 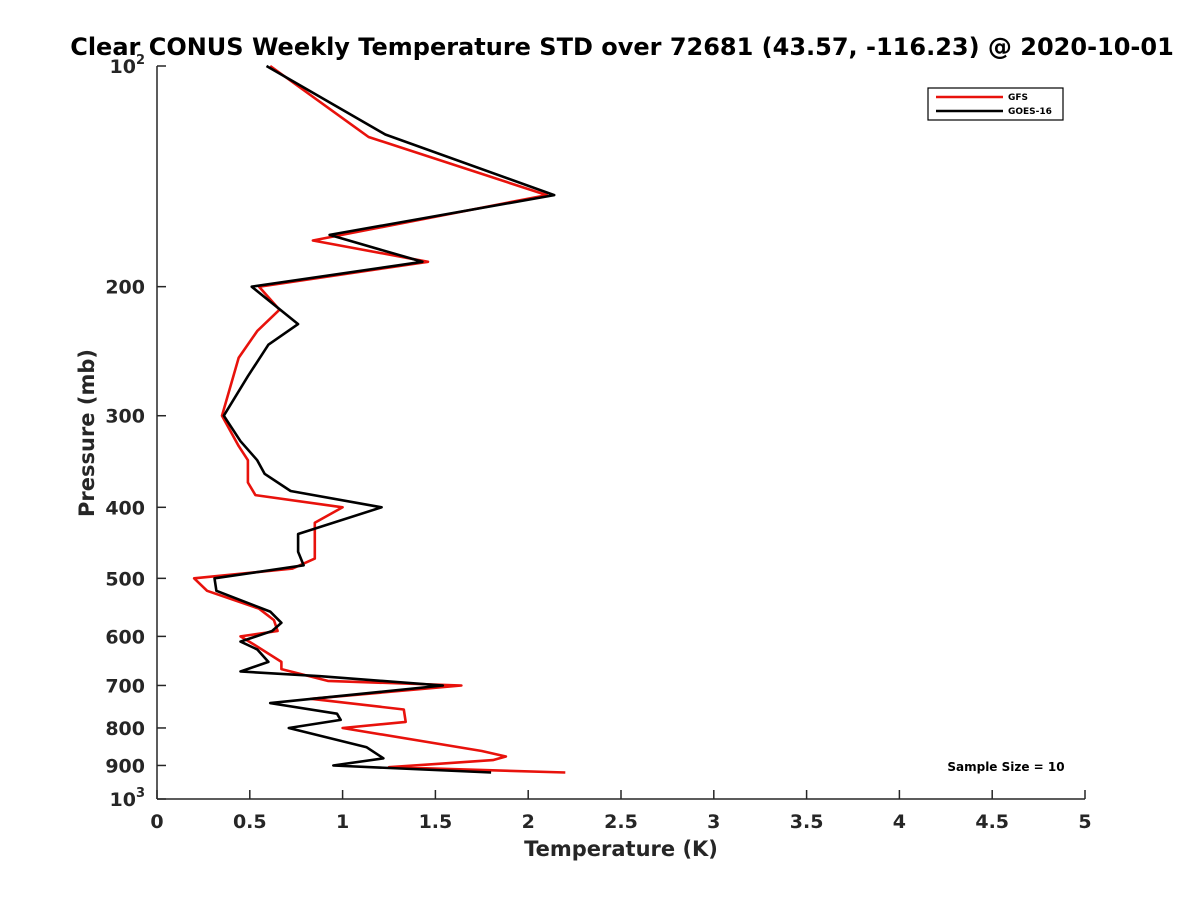 What do you see at coordinates (992, 822) in the screenshot?
I see `x-tick-label: 4.5` at bounding box center [992, 822].